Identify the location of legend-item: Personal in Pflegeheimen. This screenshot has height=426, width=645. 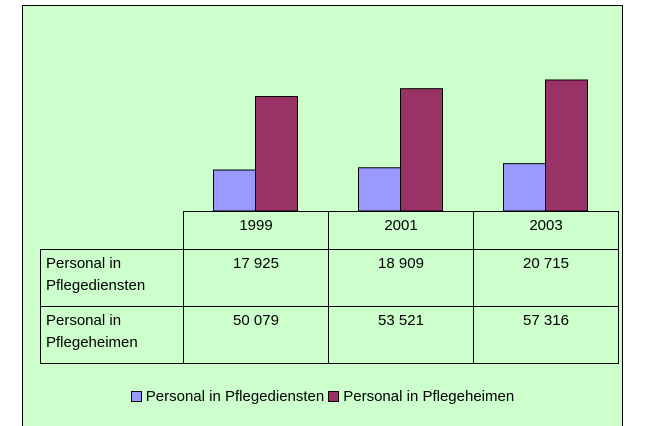
(421, 396).